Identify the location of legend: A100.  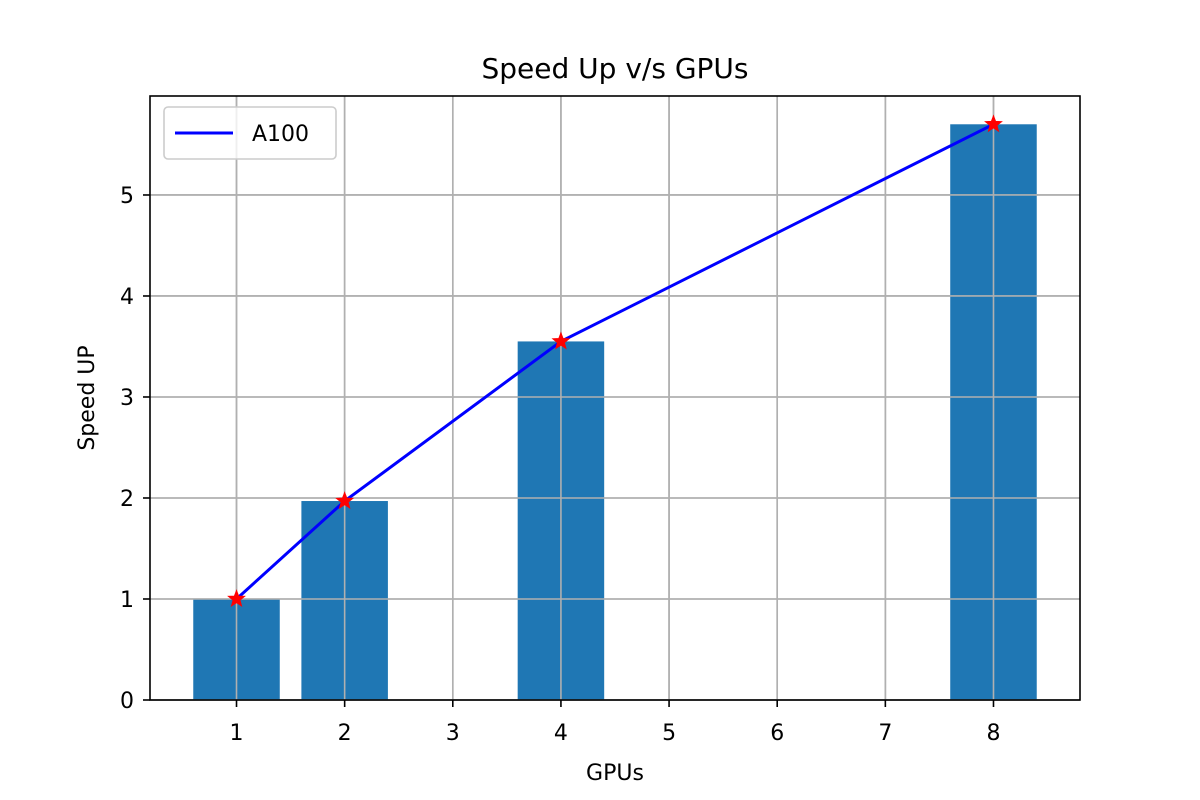
(250, 133).